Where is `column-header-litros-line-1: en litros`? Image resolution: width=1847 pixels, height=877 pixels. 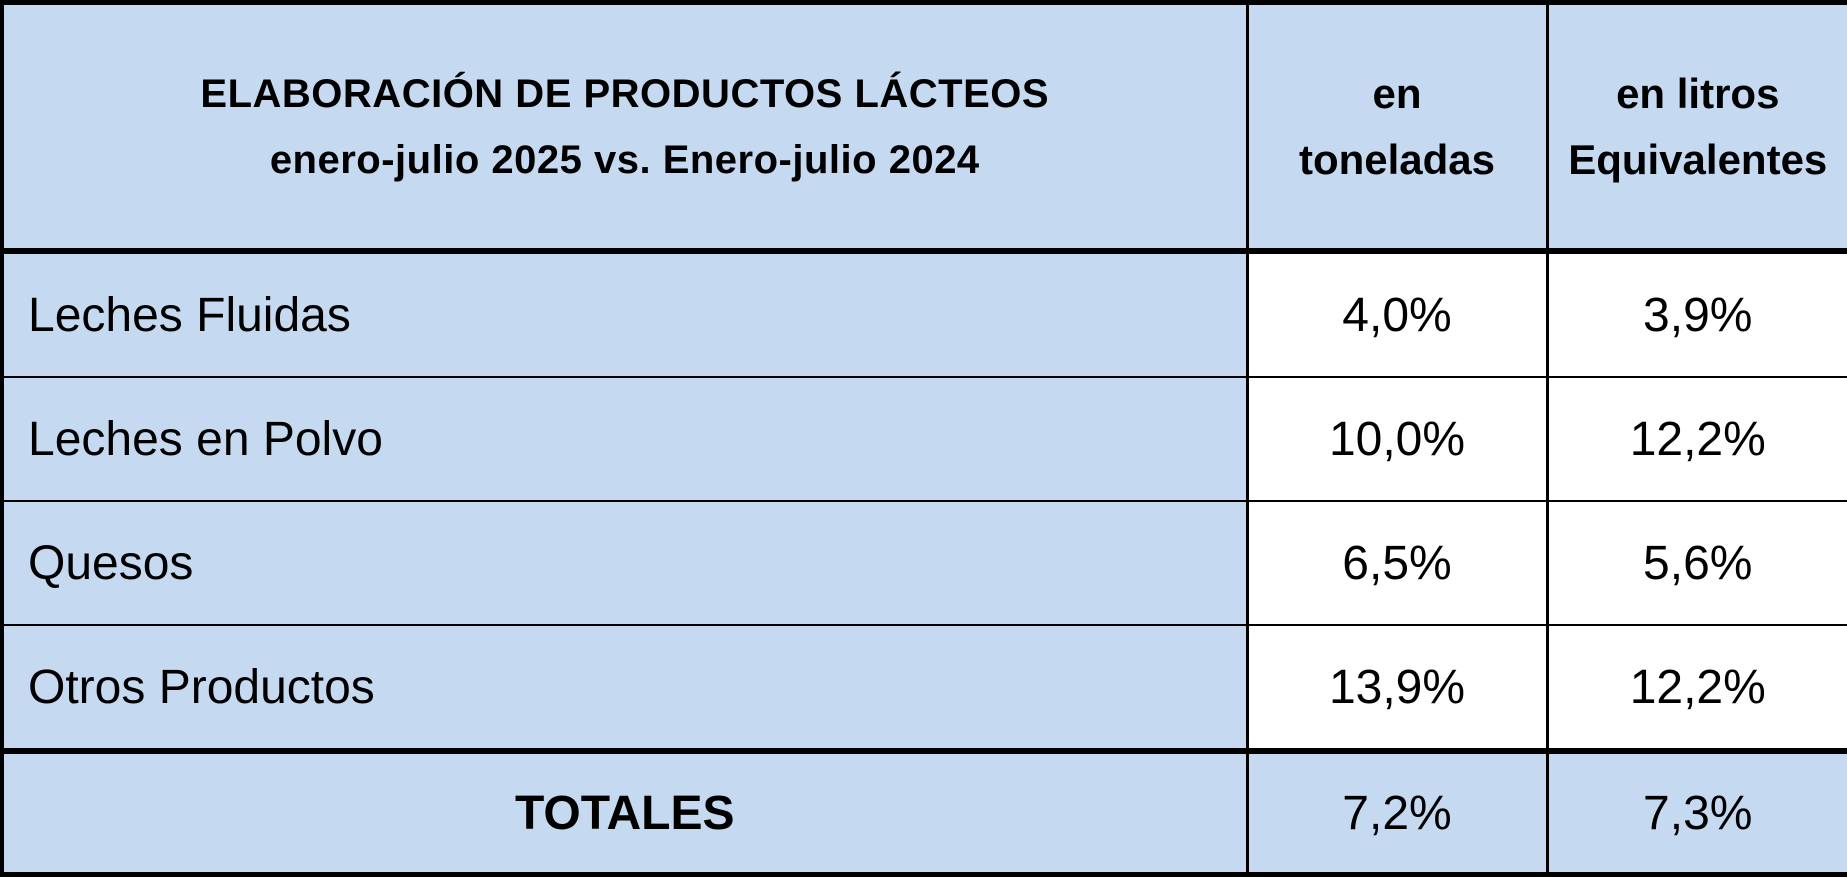 column-header-litros-line-1: en litros is located at coordinates (1698, 94).